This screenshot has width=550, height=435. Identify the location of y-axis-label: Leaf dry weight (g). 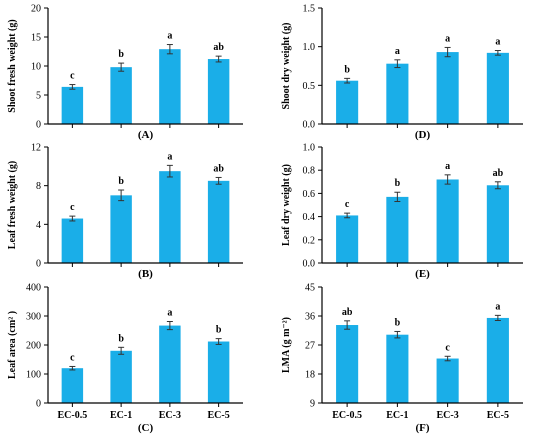
(286, 205).